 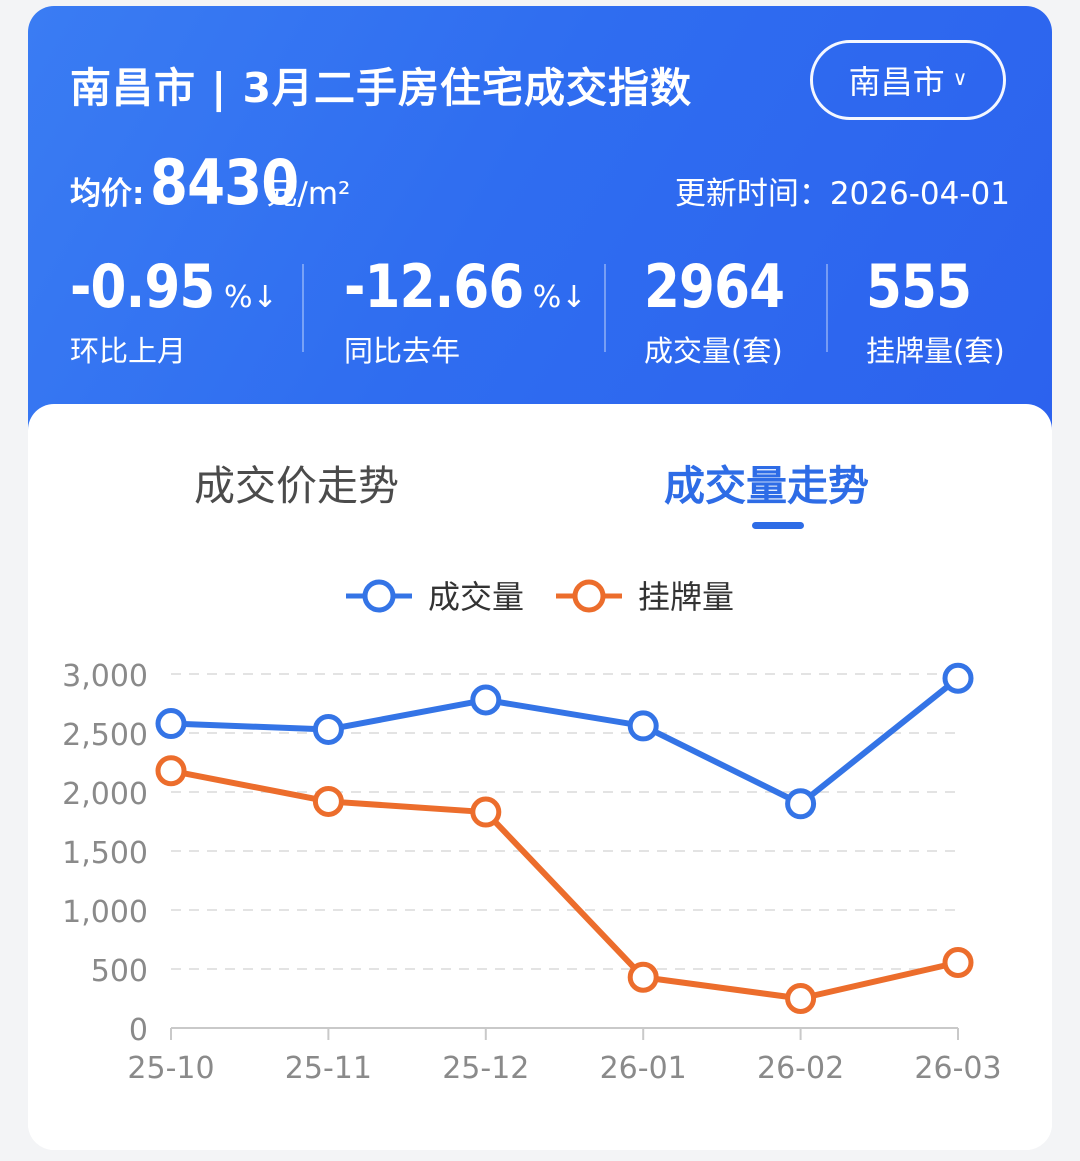 What do you see at coordinates (713, 351) in the screenshot?
I see `stat-volume-label: 成交量(套)` at bounding box center [713, 351].